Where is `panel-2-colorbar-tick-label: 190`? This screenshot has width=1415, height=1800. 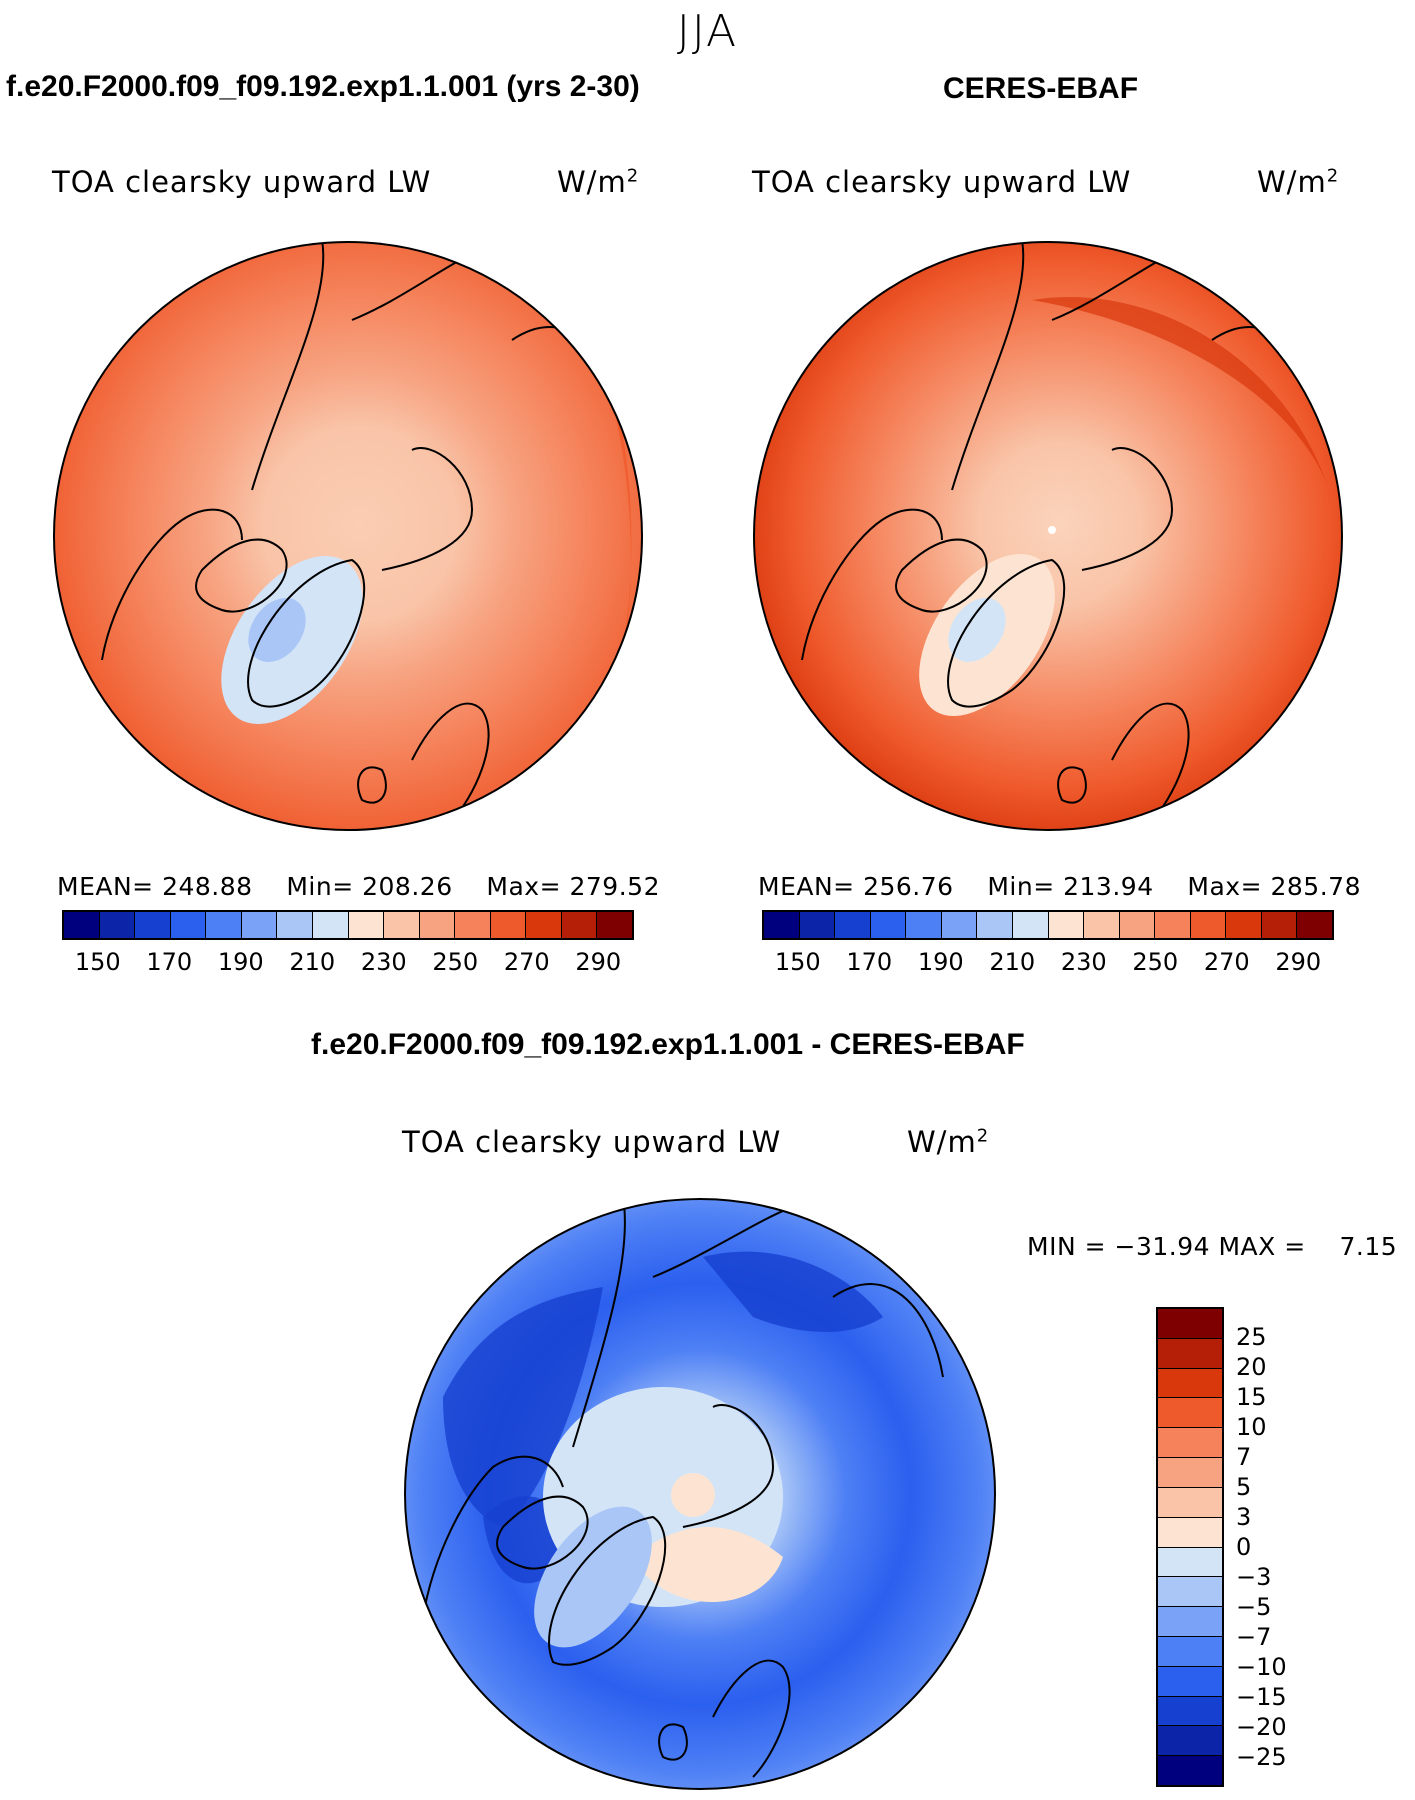 panel-2-colorbar-tick-label: 190 is located at coordinates (940, 962).